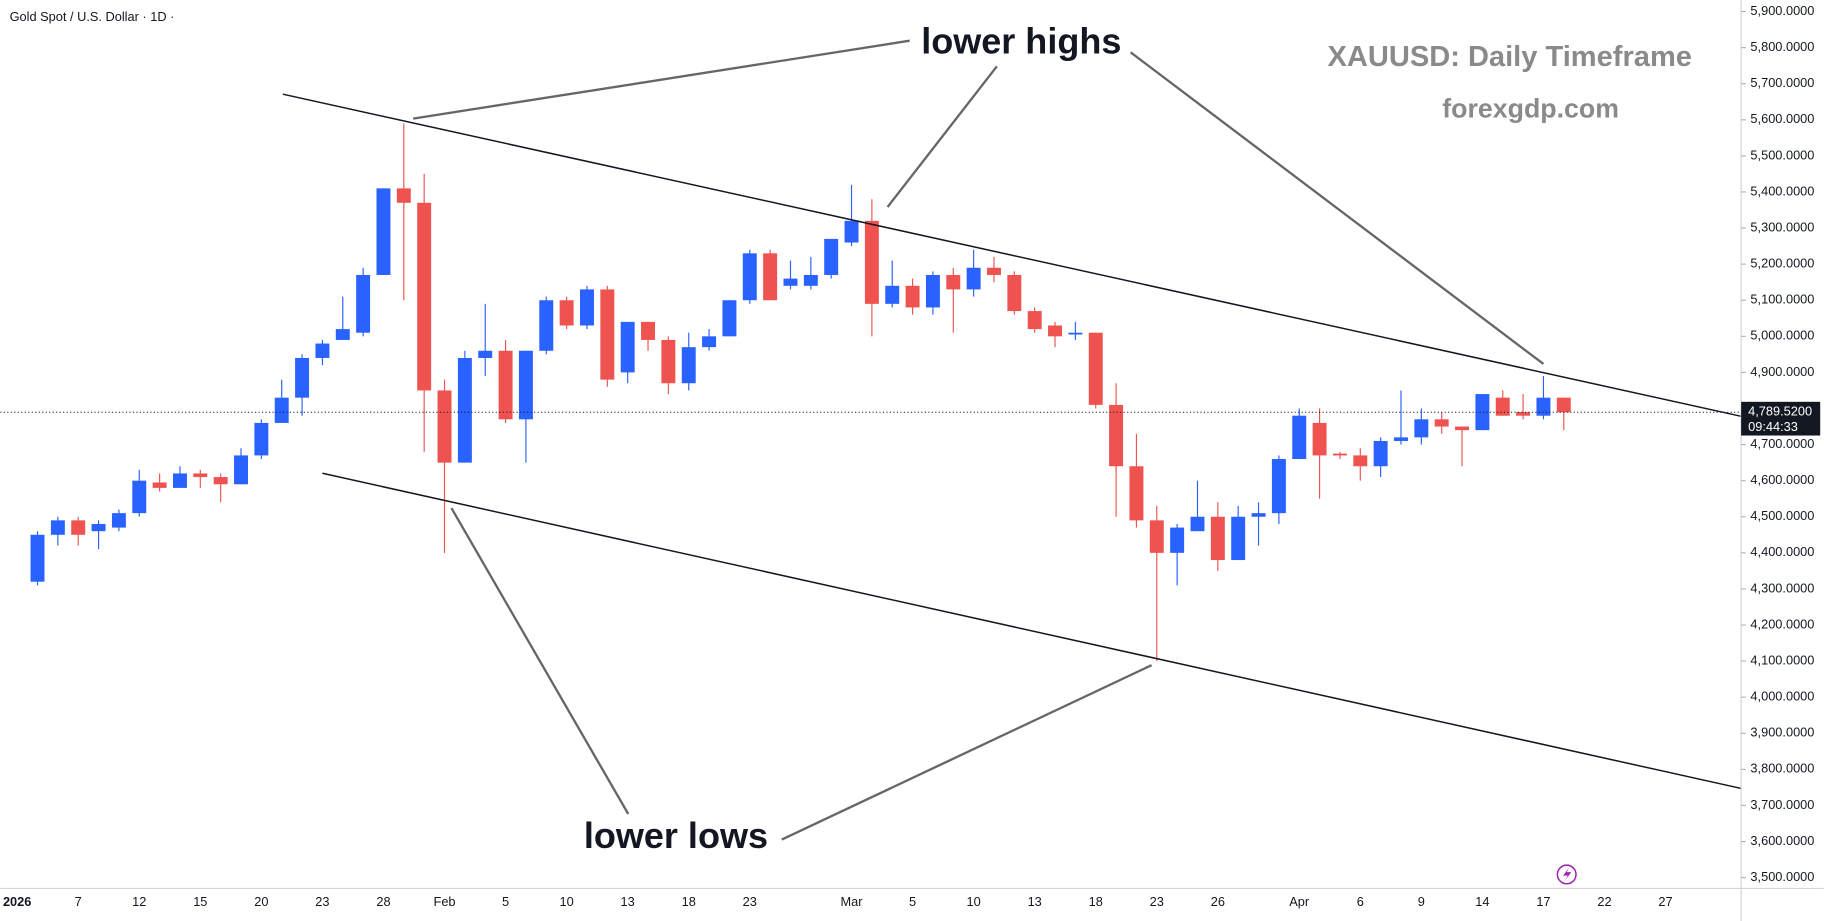  I want to click on y-tick-label: 3,900.0000, so click(1782, 732).